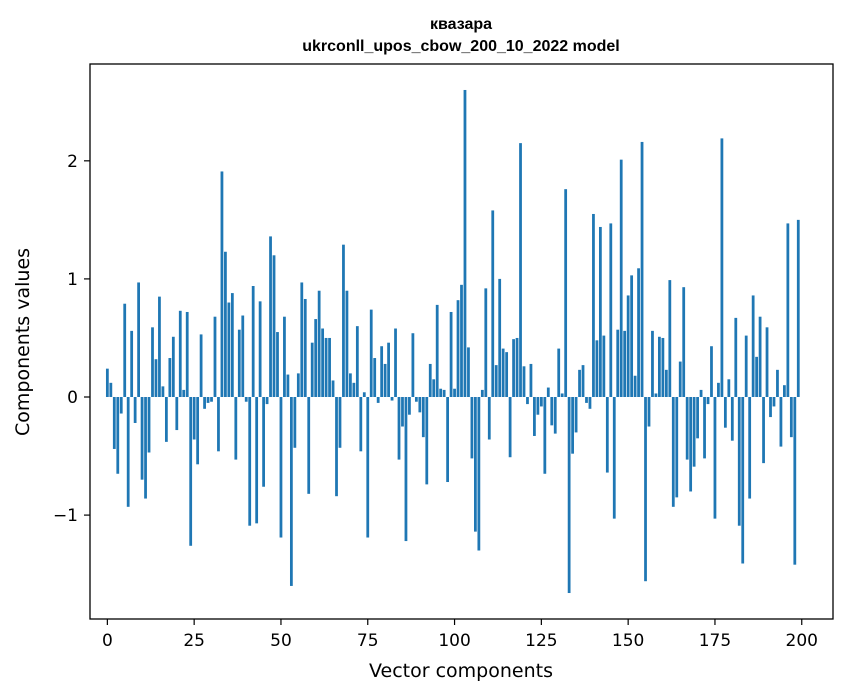 The image size is (847, 696). What do you see at coordinates (368, 641) in the screenshot?
I see `x-tick-label: 75` at bounding box center [368, 641].